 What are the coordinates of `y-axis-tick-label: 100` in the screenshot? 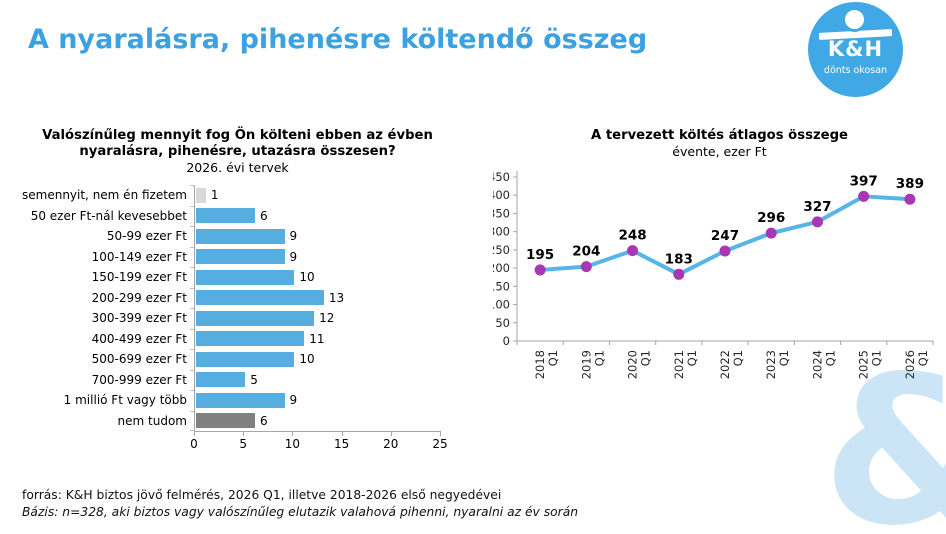 It's located at (501, 305).